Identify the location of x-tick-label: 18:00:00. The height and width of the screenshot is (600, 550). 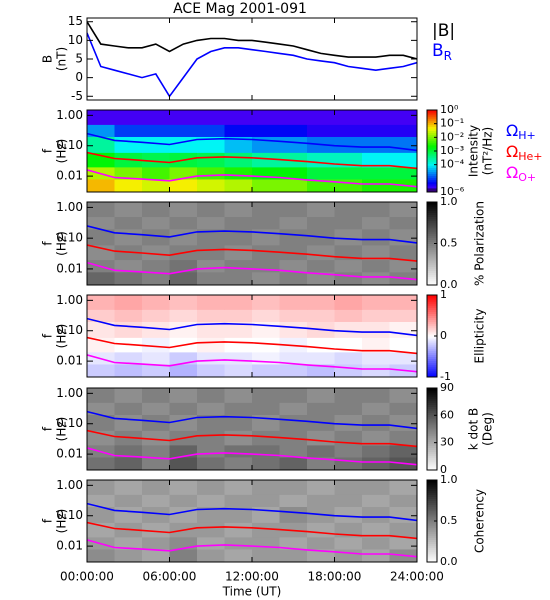
(335, 577).